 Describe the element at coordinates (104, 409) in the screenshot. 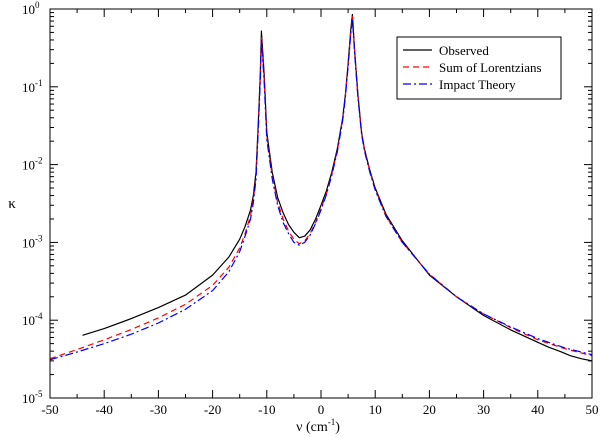

I see `x-tick-label: -40` at that location.